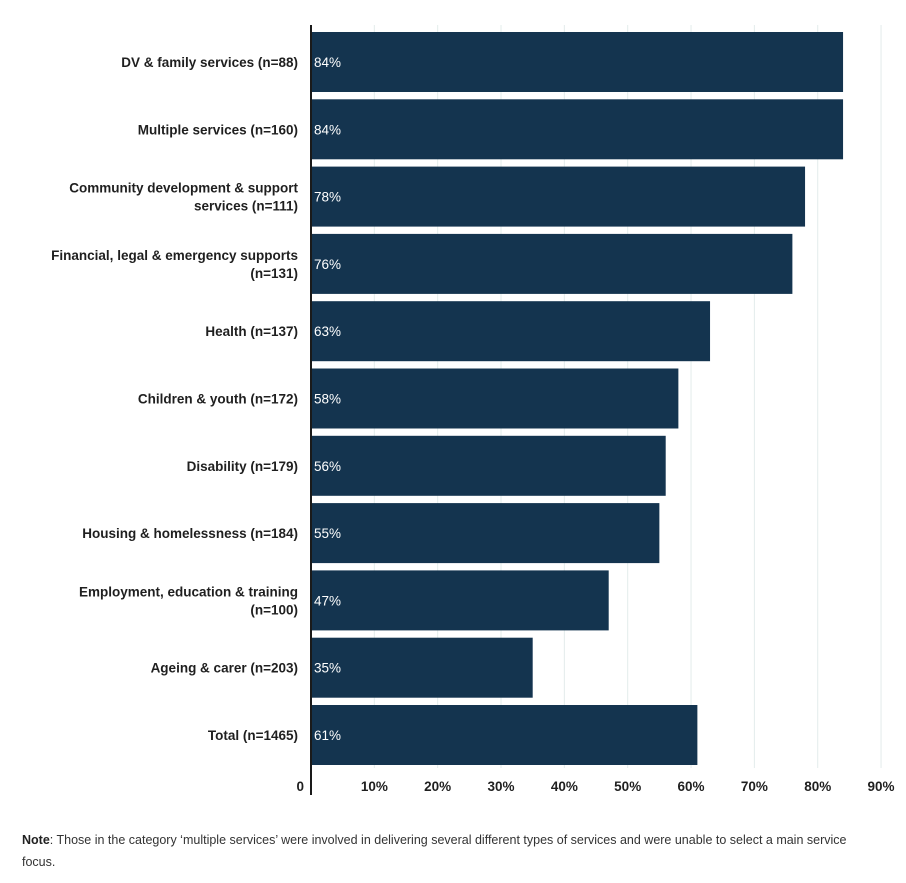  I want to click on note-label: Note, so click(36, 840).